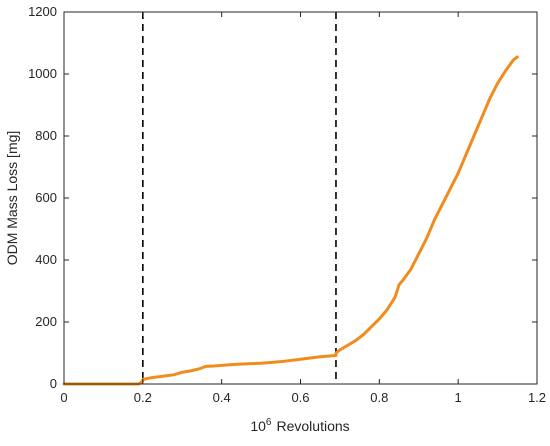 The height and width of the screenshot is (446, 550). What do you see at coordinates (379, 397) in the screenshot?
I see `x-tick-label: 0.8` at bounding box center [379, 397].